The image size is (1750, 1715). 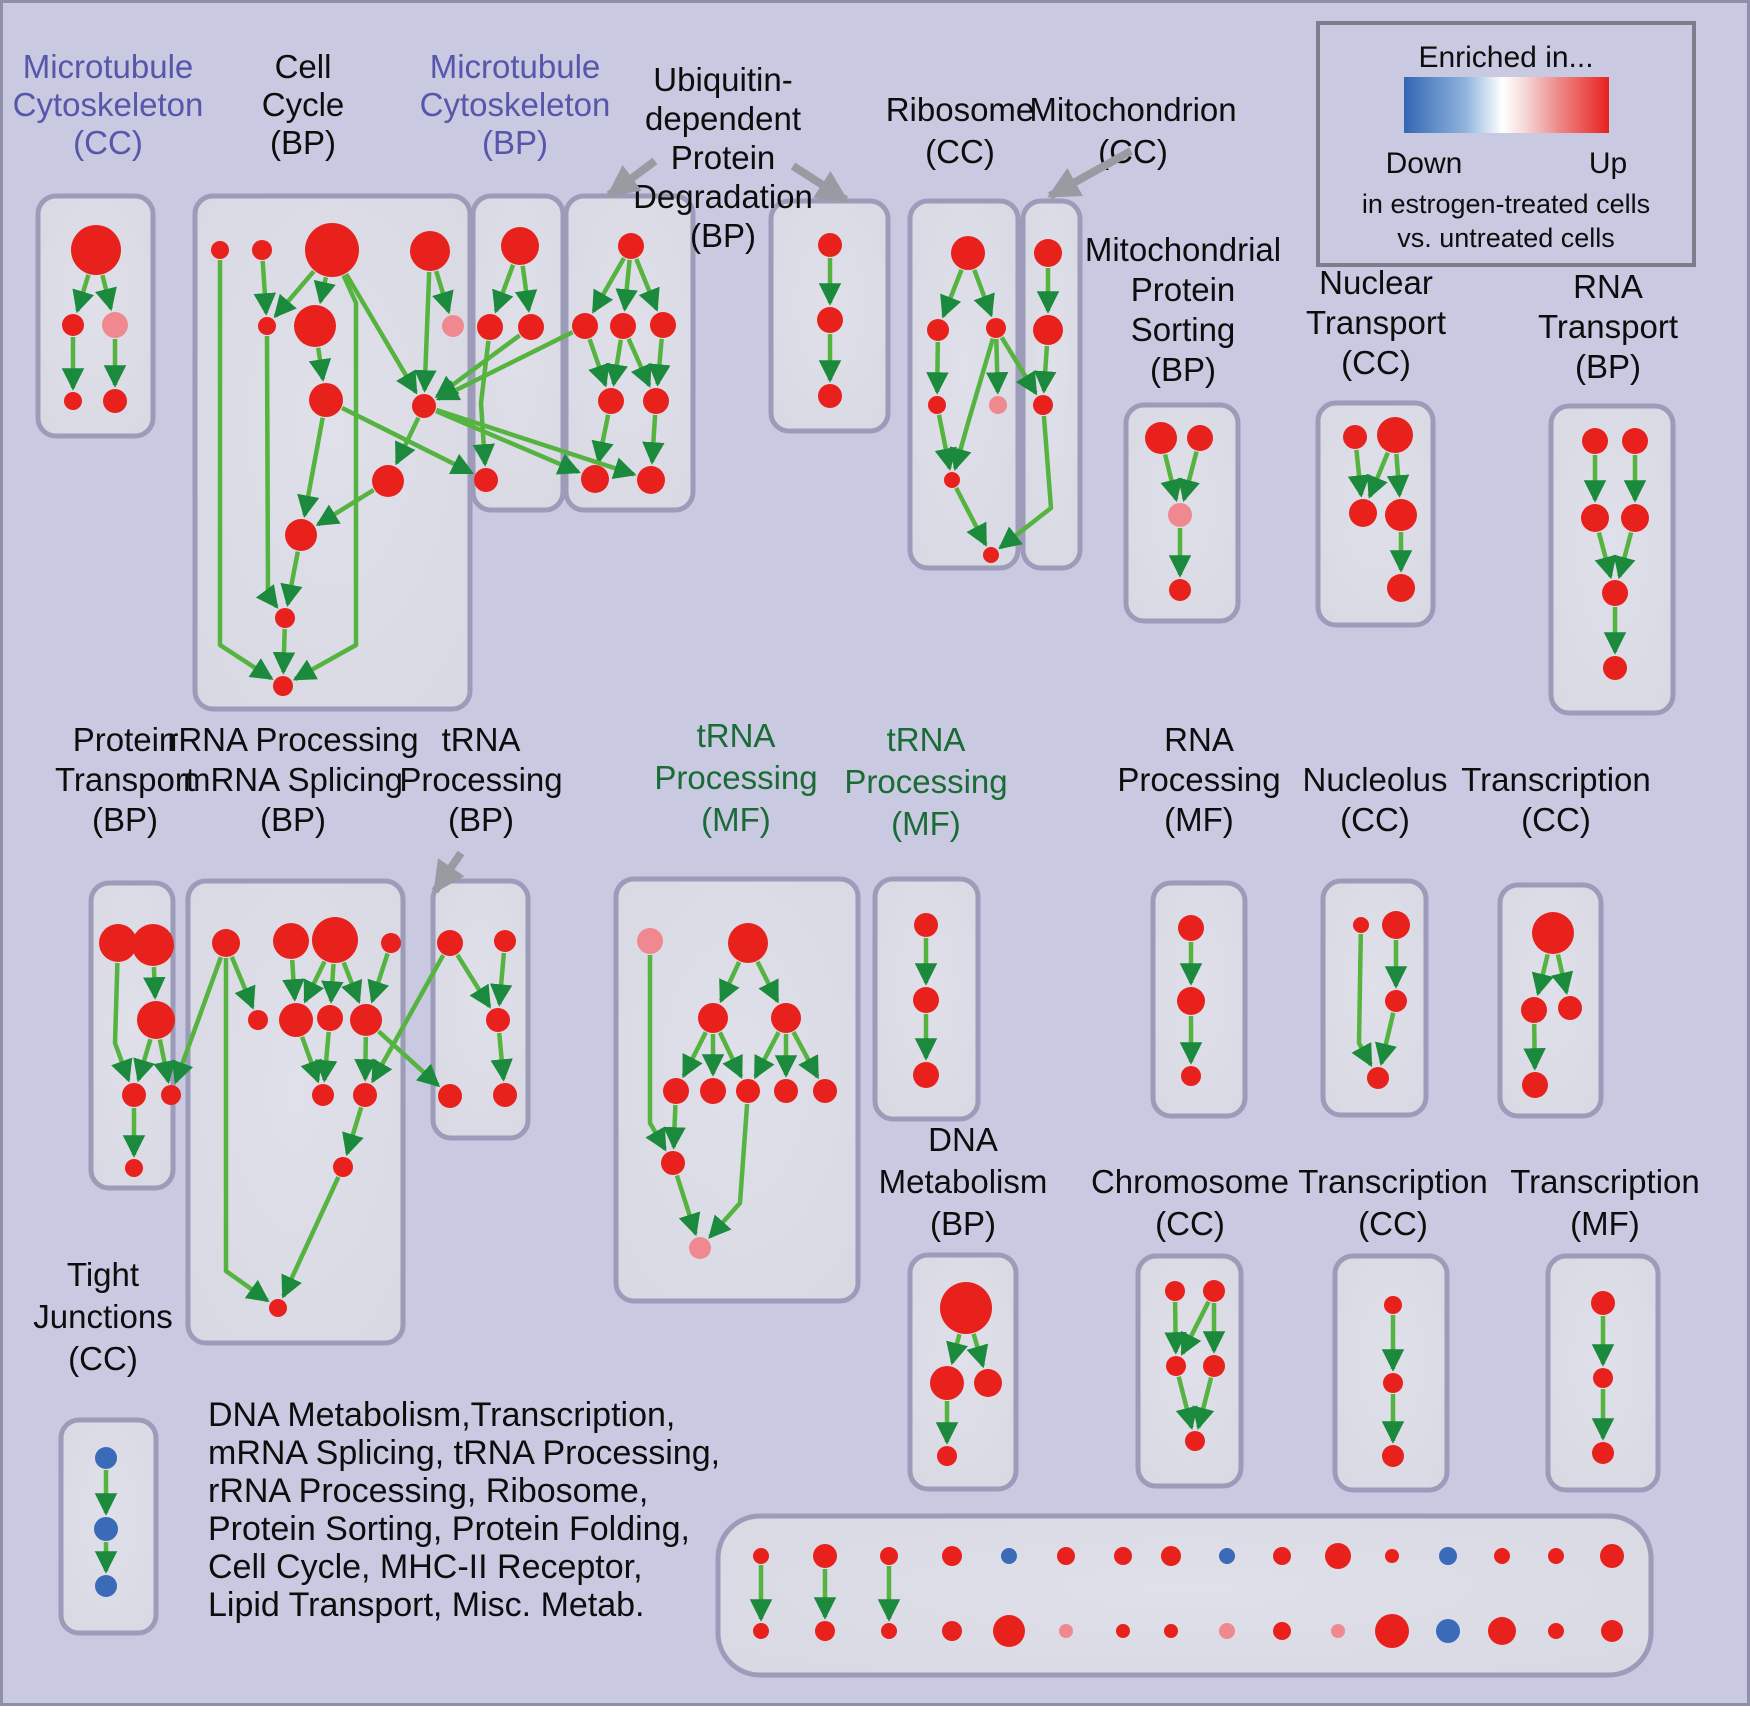 I want to click on legend-up-label: Up, so click(x=1608, y=163).